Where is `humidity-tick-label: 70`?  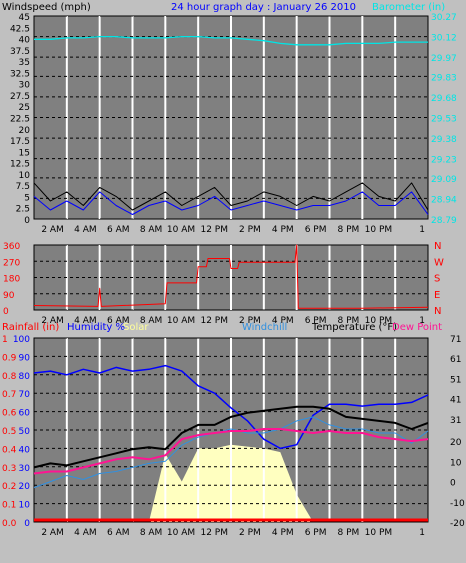
humidity-tick-label: 70 is located at coordinates (25, 395).